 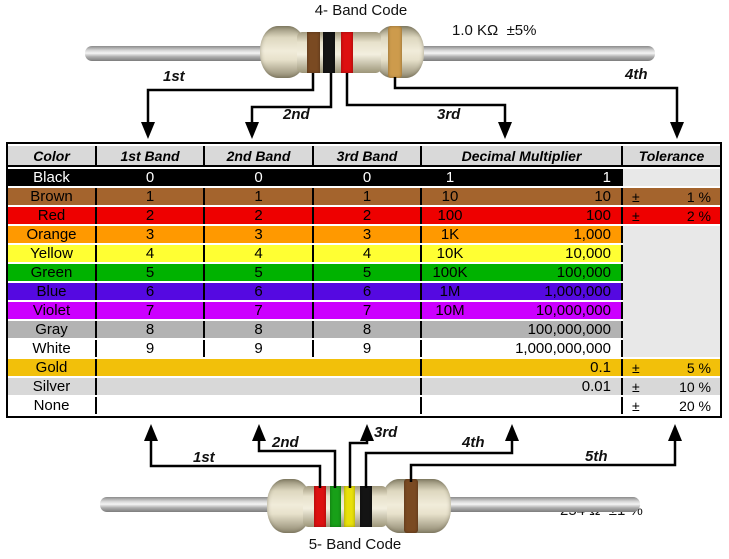 I want to click on tolerance-value: 1 %, so click(x=698, y=196).